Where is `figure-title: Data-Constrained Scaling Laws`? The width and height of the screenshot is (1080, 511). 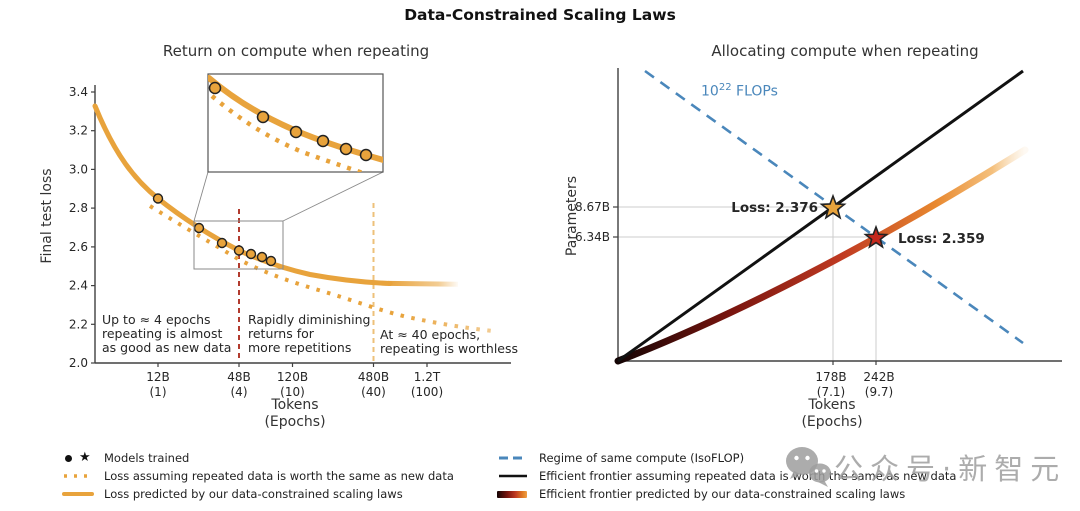
figure-title: Data-Constrained Scaling Laws is located at coordinates (540, 15).